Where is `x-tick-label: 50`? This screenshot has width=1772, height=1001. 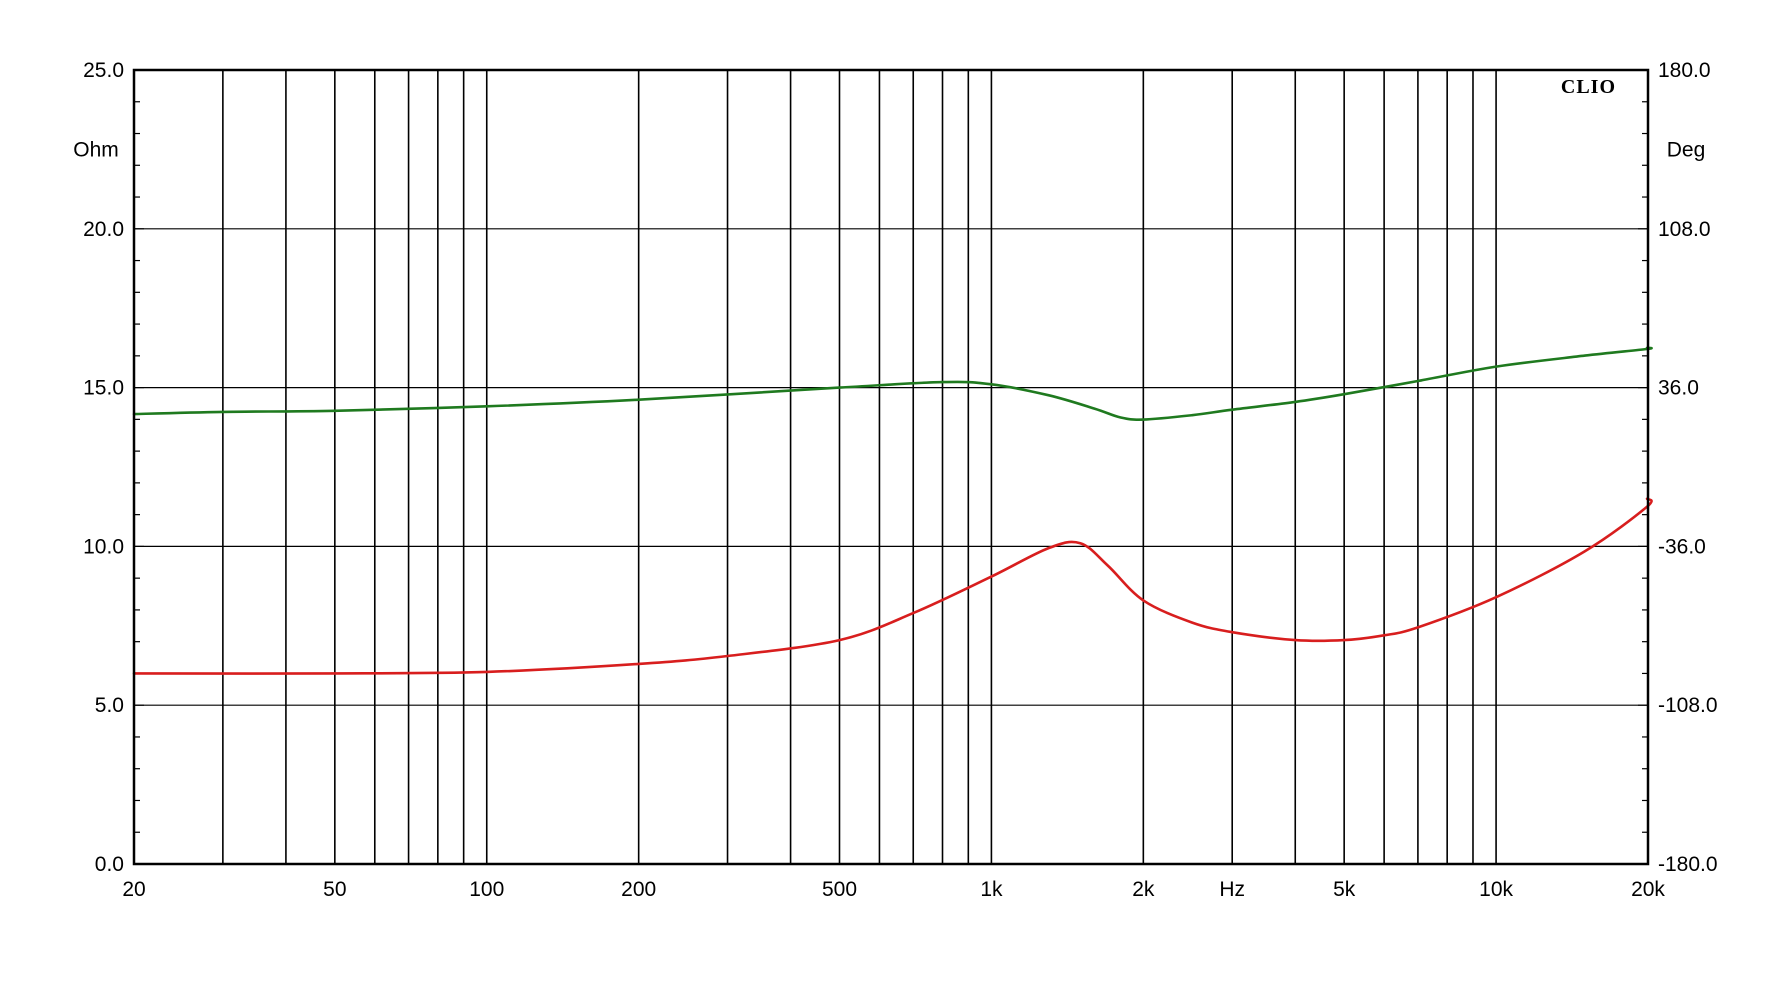
x-tick-label: 50 is located at coordinates (334, 889).